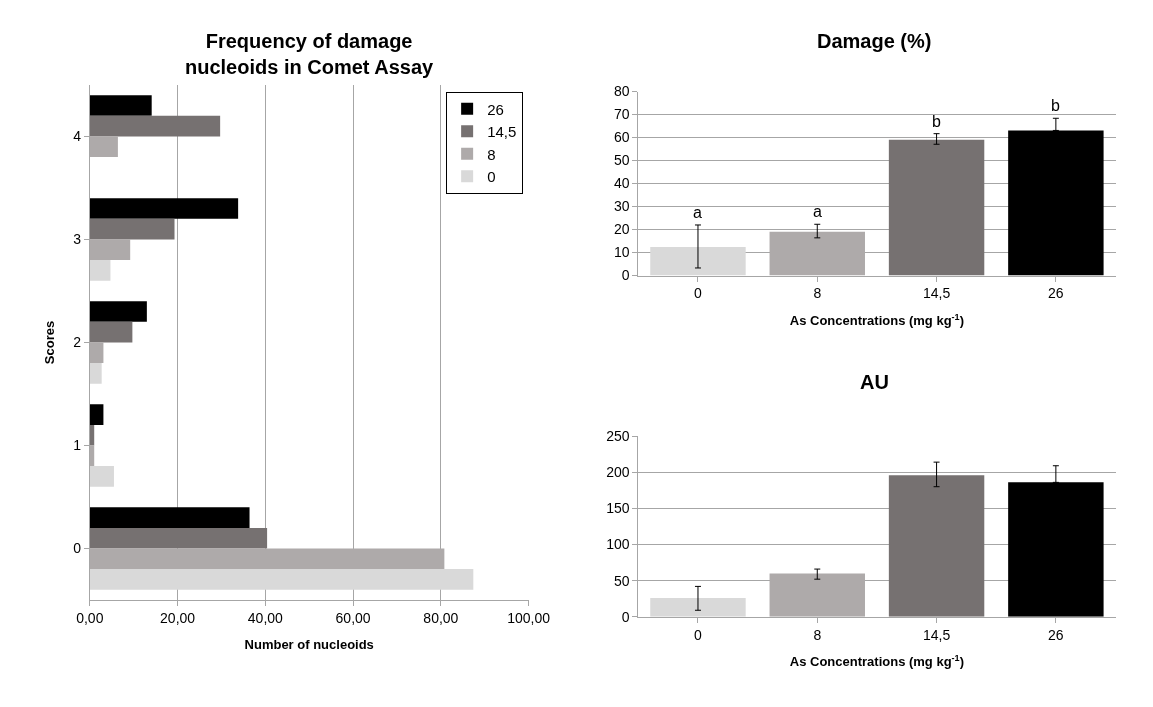 This screenshot has width=1153, height=707. What do you see at coordinates (77, 239) in the screenshot?
I see `y-tick-label: 3` at bounding box center [77, 239].